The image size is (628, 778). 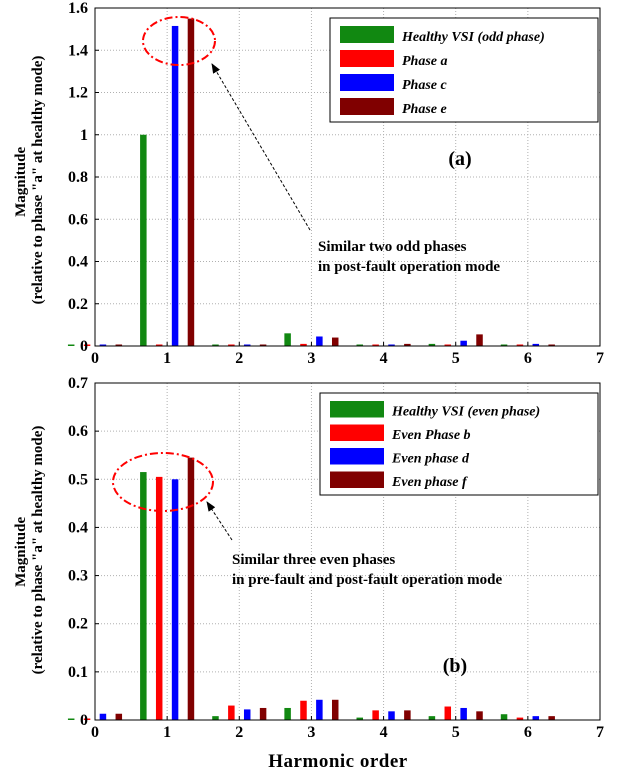 What do you see at coordinates (21, 182) in the screenshot?
I see `chart-a-ylabel-line1: Magnitude` at bounding box center [21, 182].